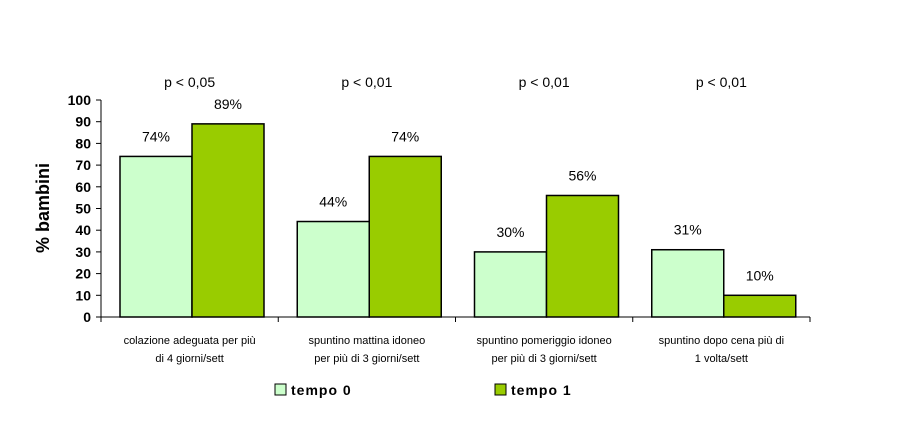 The height and width of the screenshot is (428, 899). What do you see at coordinates (83, 187) in the screenshot?
I see `y-tick-label: 60` at bounding box center [83, 187].